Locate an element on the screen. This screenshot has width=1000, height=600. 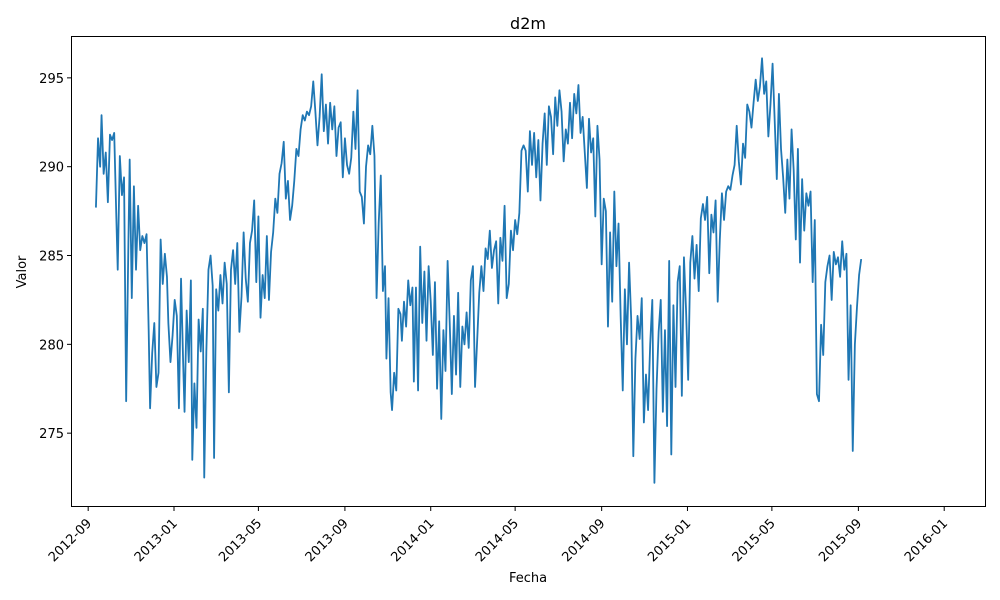
chart-title: d2m is located at coordinates (528, 23).